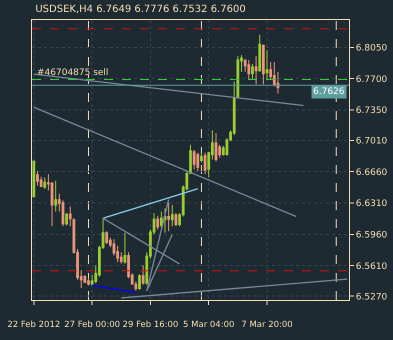  I want to click on x-tick-label: 22 Feb 2012, so click(33, 325).